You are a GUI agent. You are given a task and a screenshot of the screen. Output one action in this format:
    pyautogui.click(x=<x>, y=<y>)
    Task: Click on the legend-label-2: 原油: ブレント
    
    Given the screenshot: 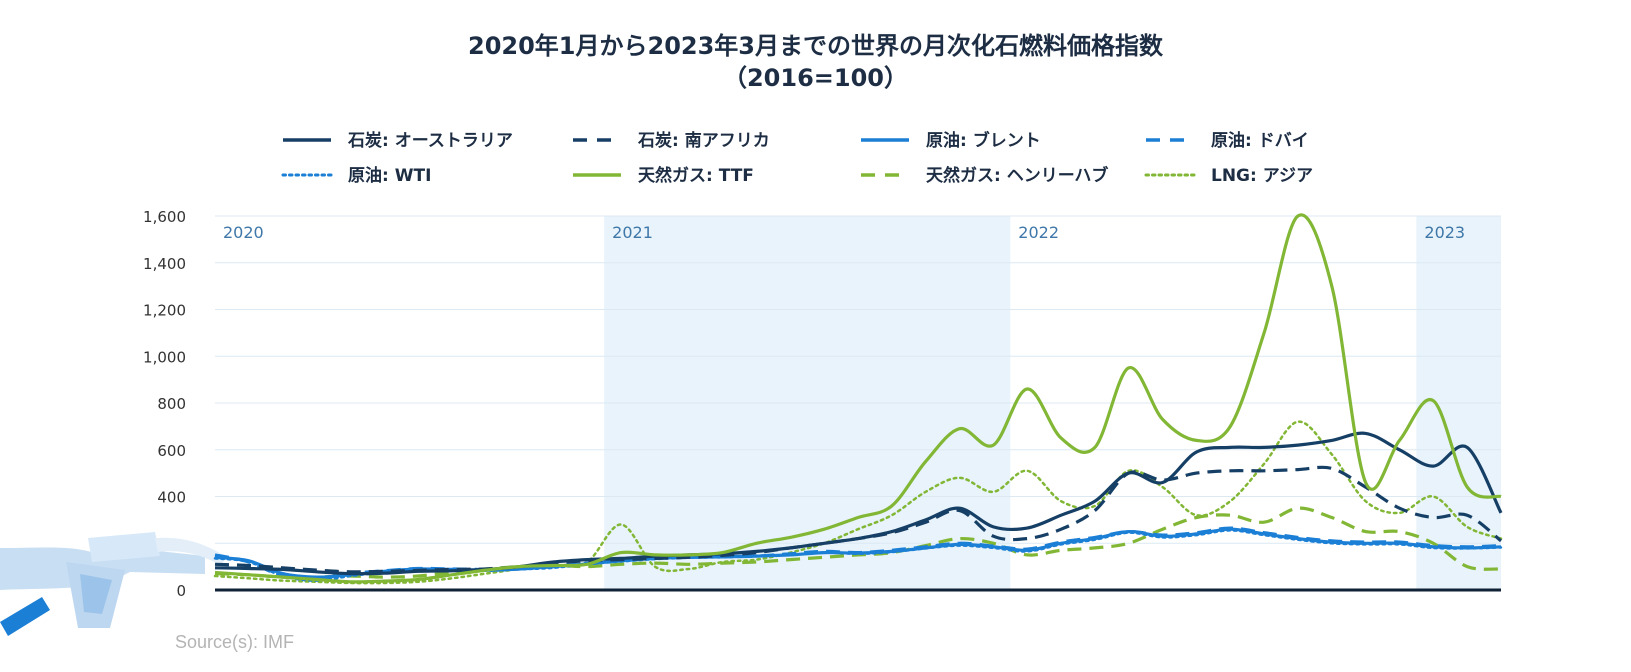 What is the action you would take?
    pyautogui.click(x=983, y=140)
    